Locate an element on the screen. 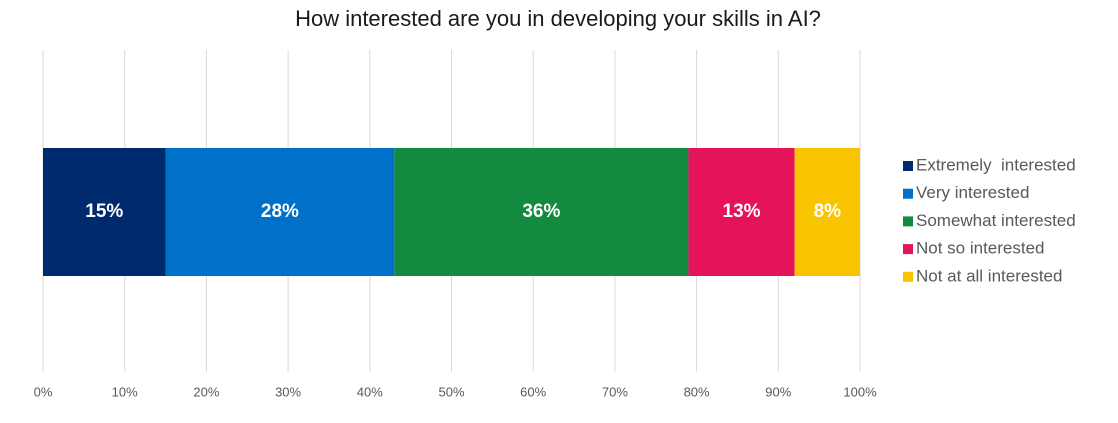  value-label: 8% is located at coordinates (828, 211).